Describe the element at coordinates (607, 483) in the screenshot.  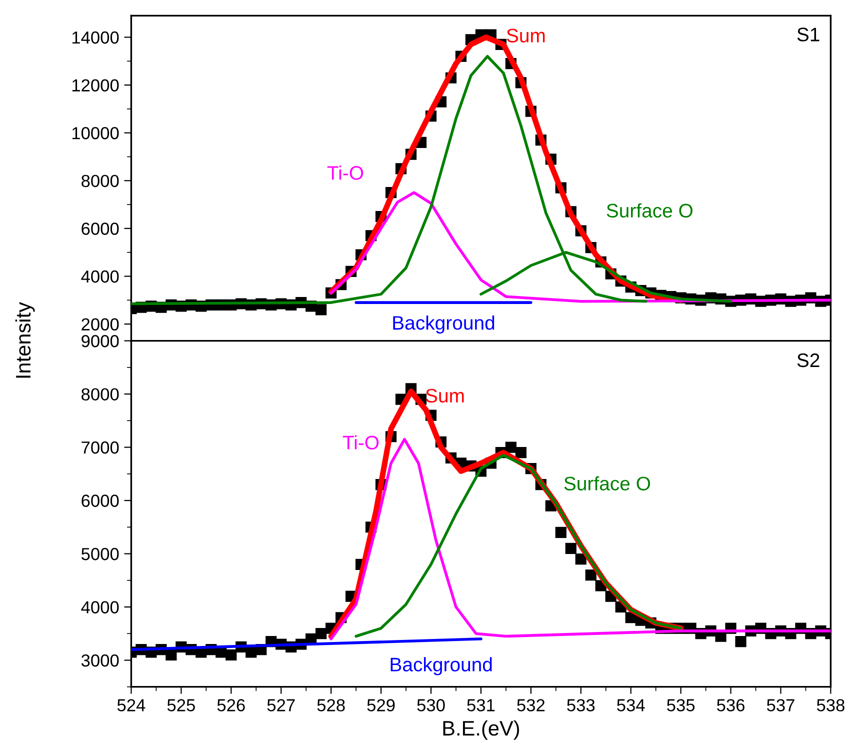
I see `series-label: Surface O` at that location.